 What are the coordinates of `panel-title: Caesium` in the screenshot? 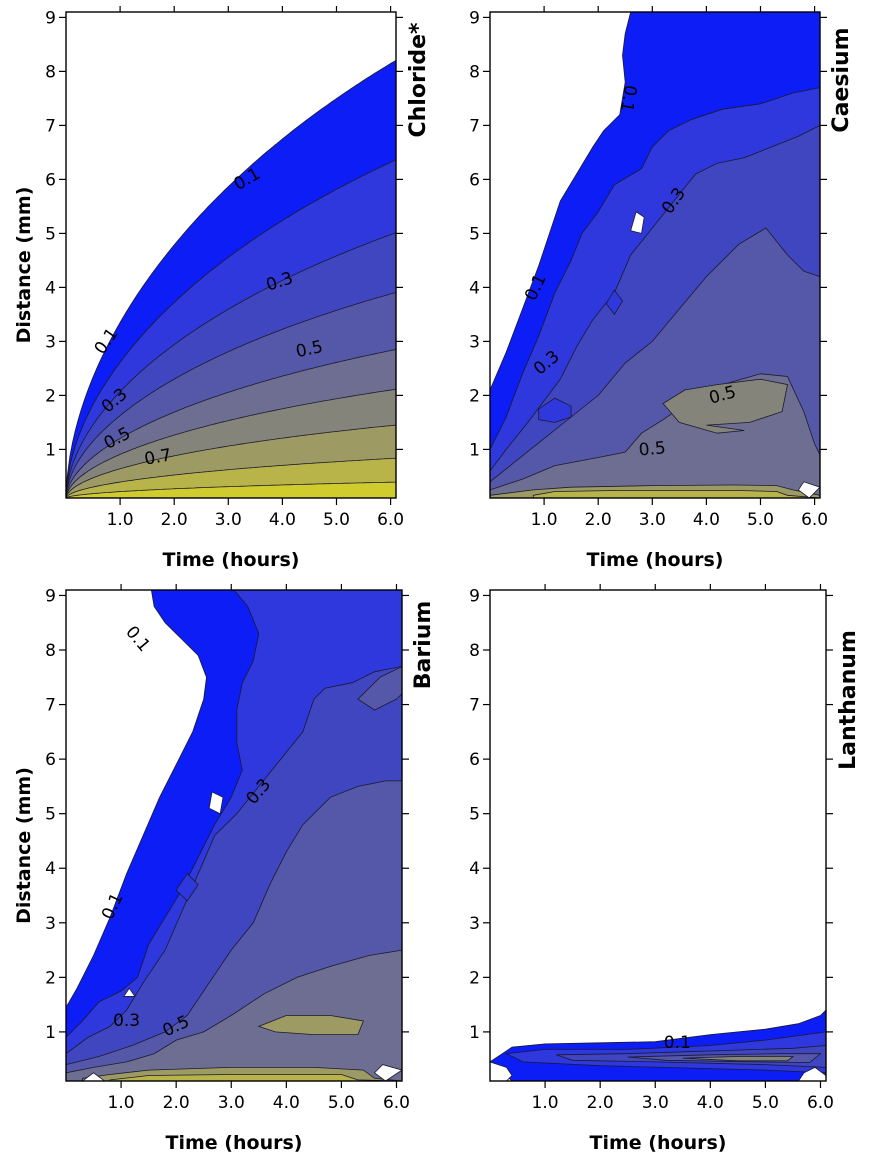 It's located at (841, 79).